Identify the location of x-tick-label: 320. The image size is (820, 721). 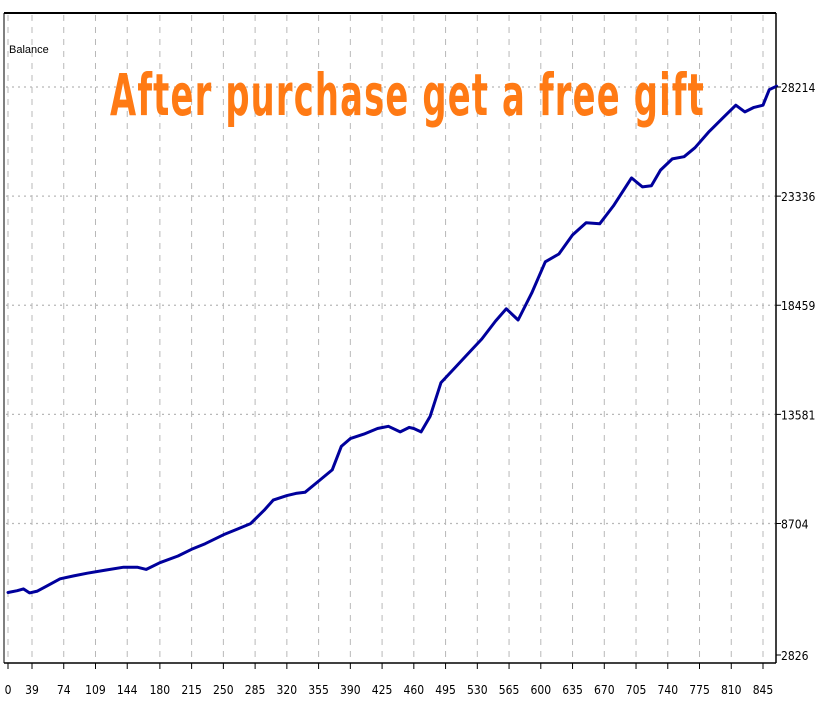
(287, 690).